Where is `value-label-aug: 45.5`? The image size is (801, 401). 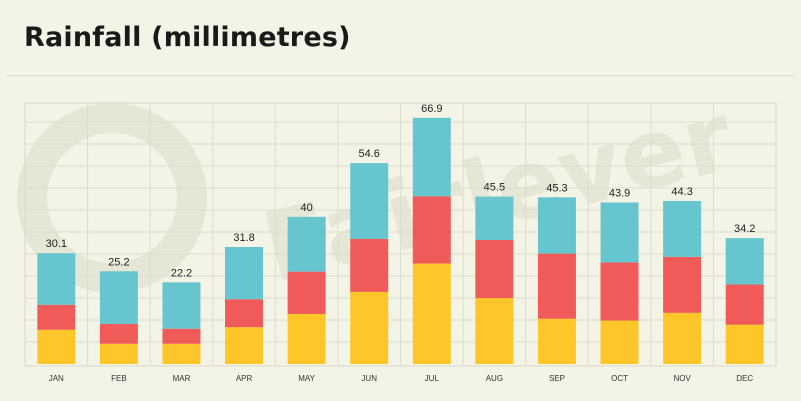
value-label-aug: 45.5 is located at coordinates (494, 188).